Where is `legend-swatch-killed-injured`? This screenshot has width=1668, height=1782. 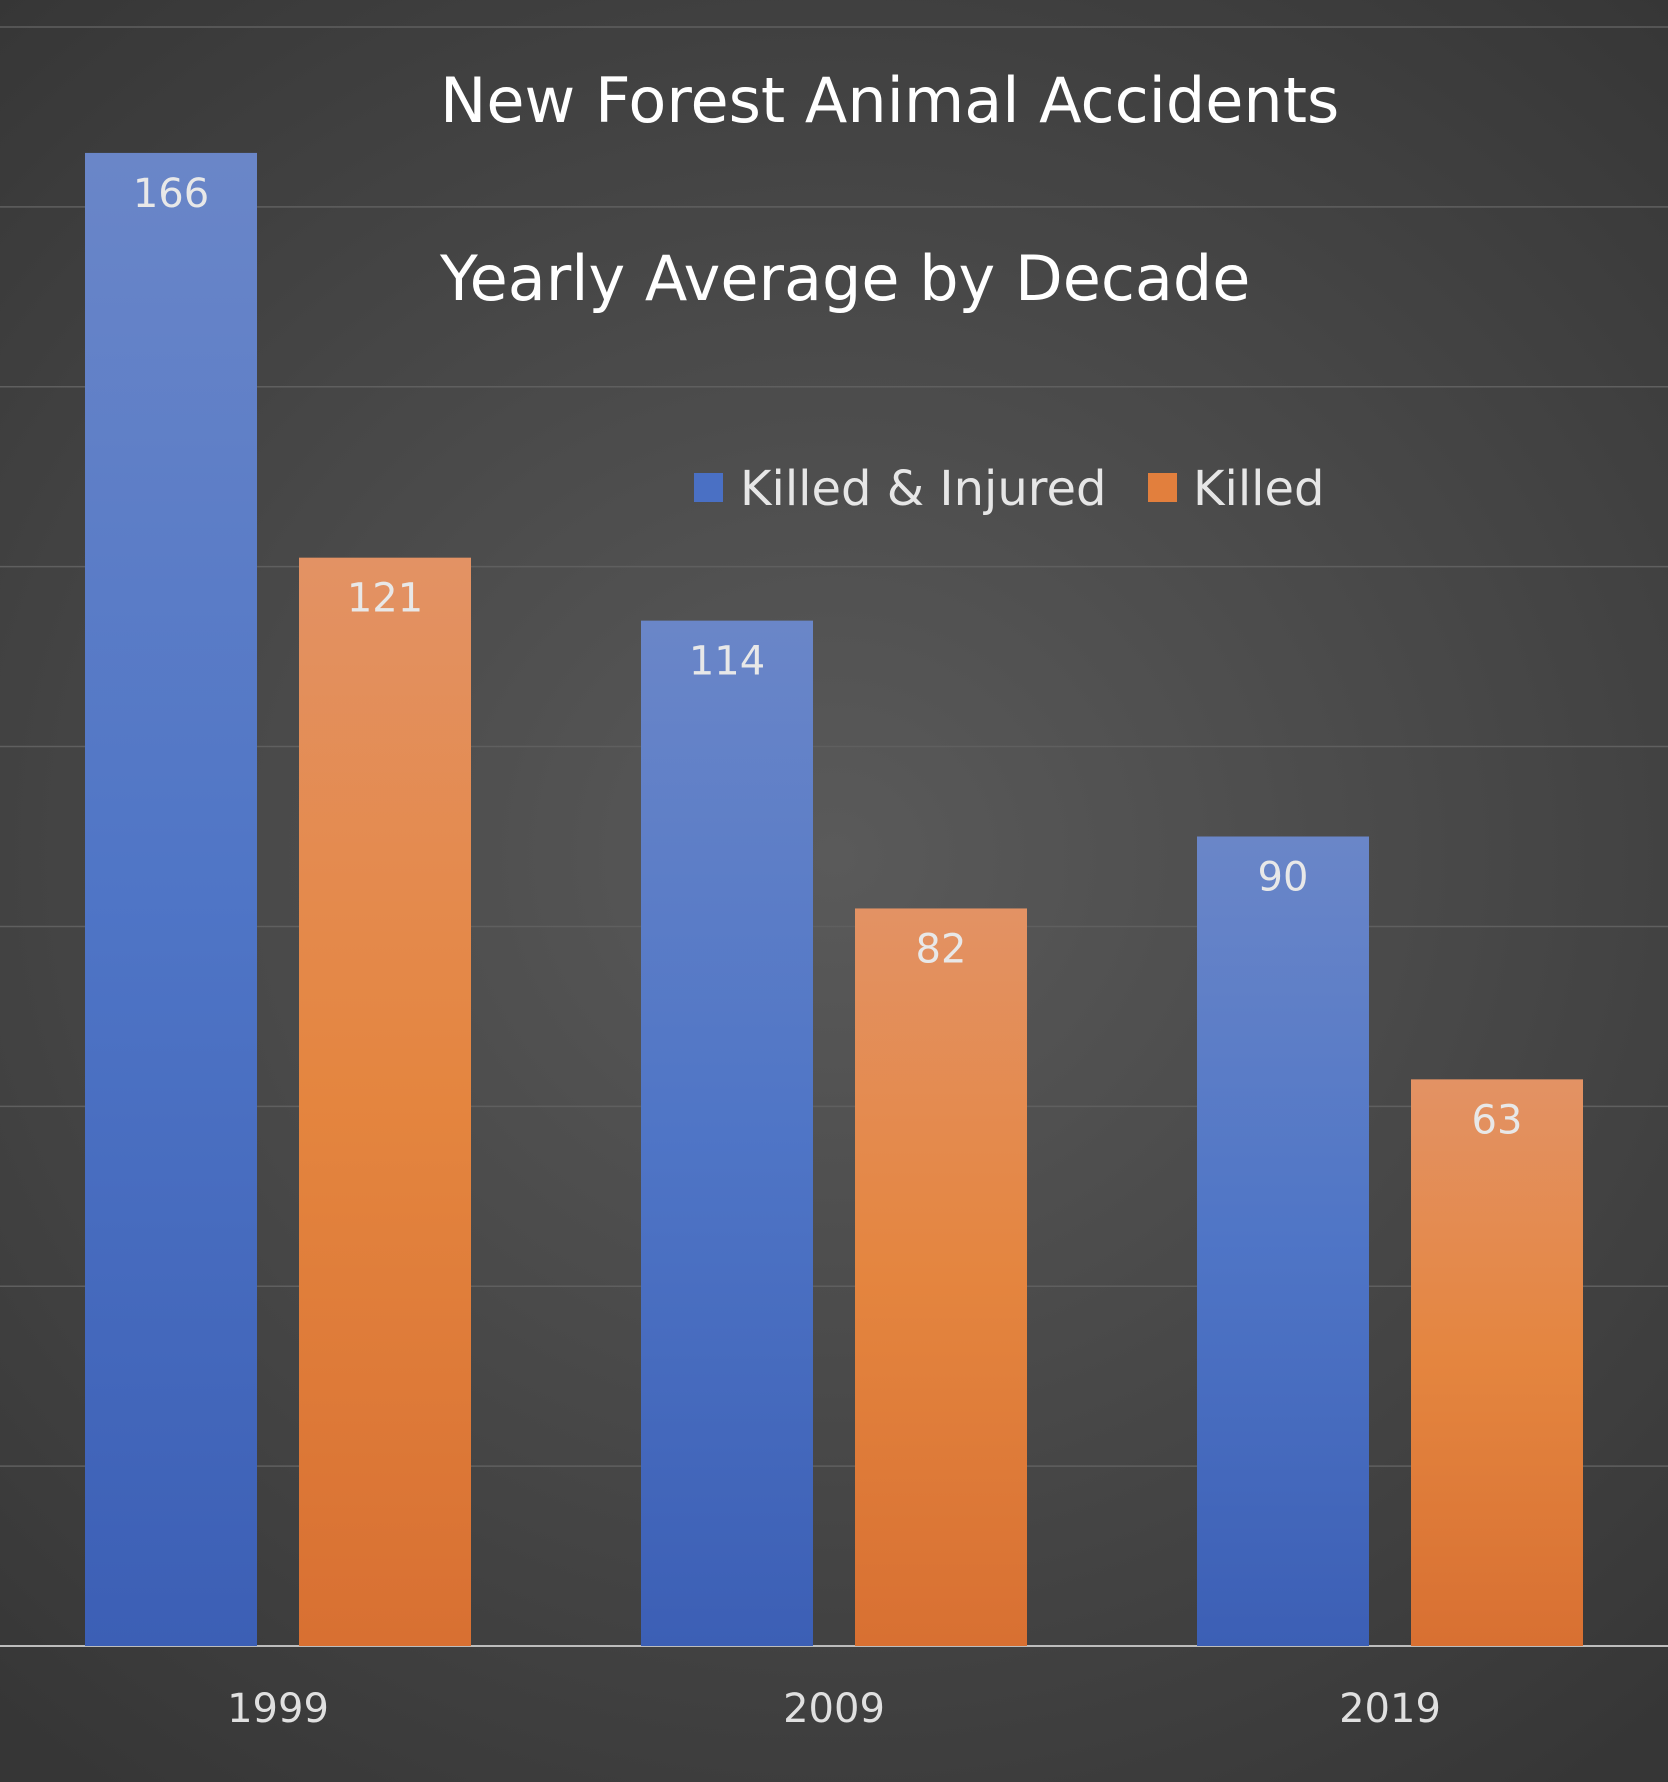 legend-swatch-killed-injured is located at coordinates (708, 487).